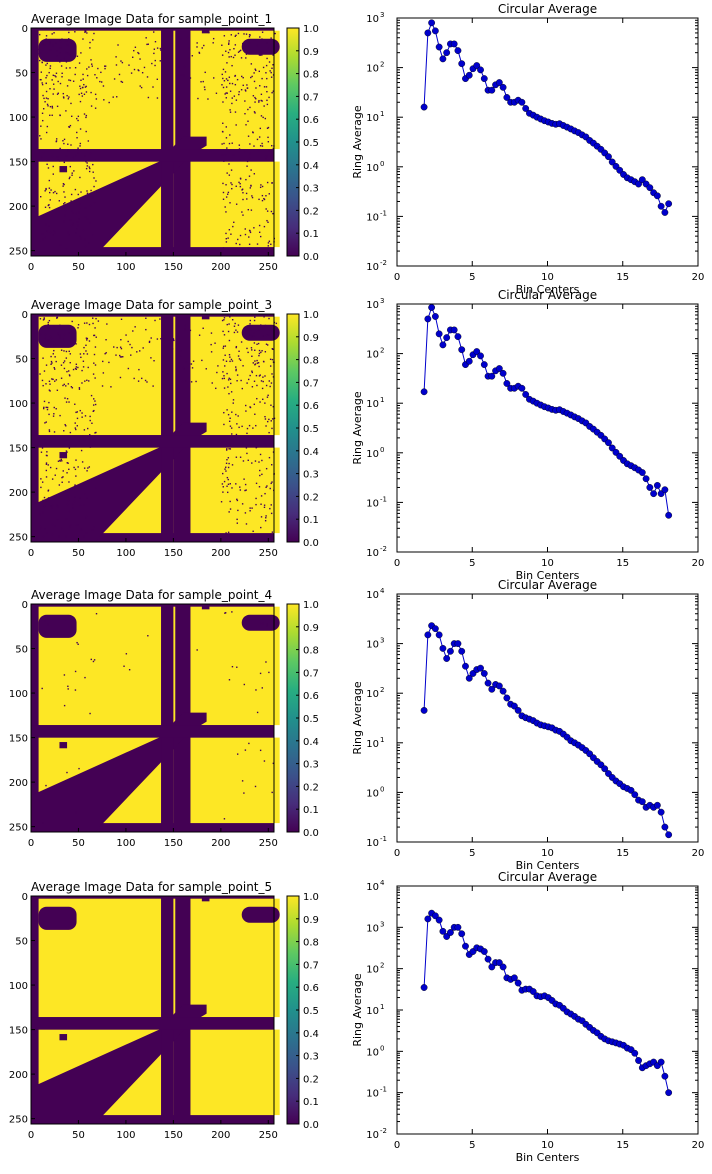  I want to click on vertical-bar, so click(167, 142).